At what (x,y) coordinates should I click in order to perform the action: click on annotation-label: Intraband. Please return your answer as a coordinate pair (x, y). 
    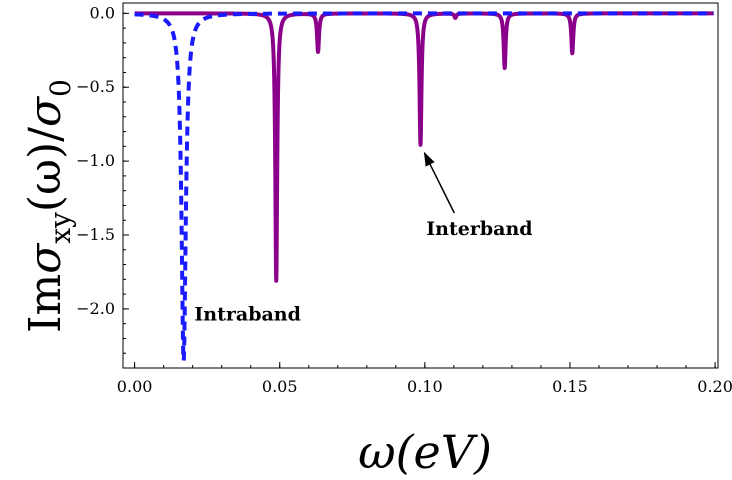
    Looking at the image, I should click on (247, 315).